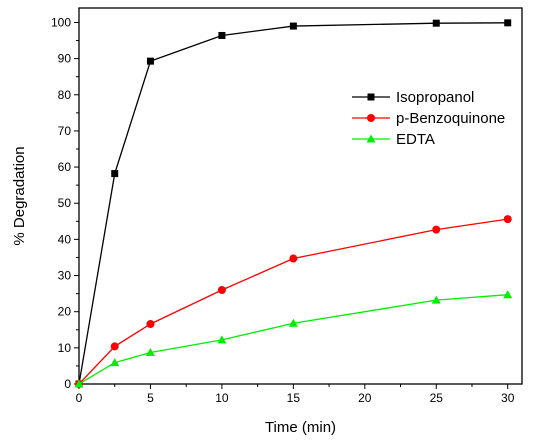 Image resolution: width=550 pixels, height=445 pixels. I want to click on legend-item-isopropanol: Isopropanol, so click(413, 97).